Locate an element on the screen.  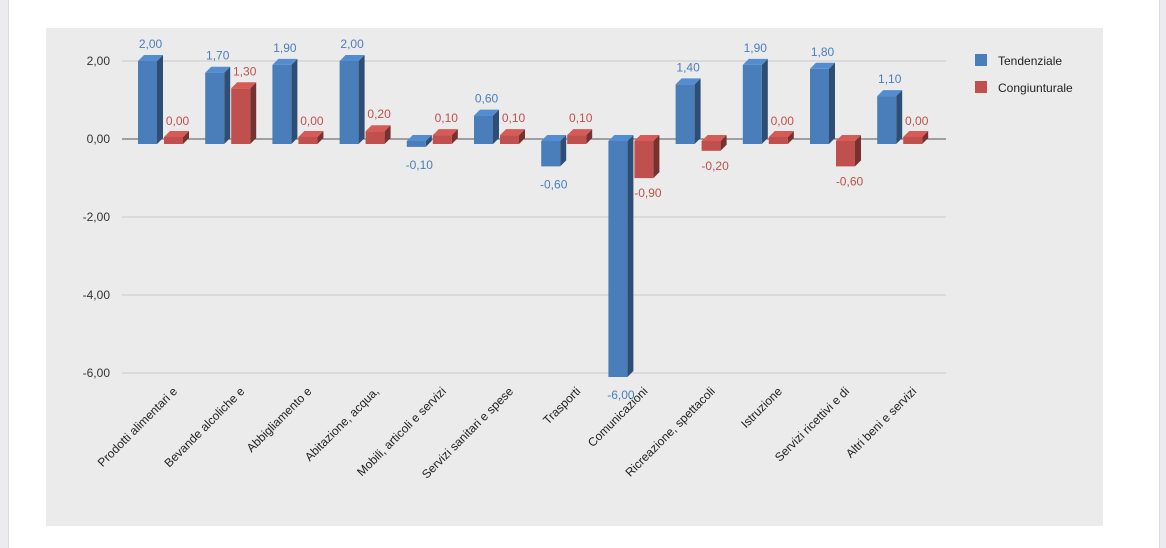
tendenziale-data-label: -0,10 is located at coordinates (420, 165).